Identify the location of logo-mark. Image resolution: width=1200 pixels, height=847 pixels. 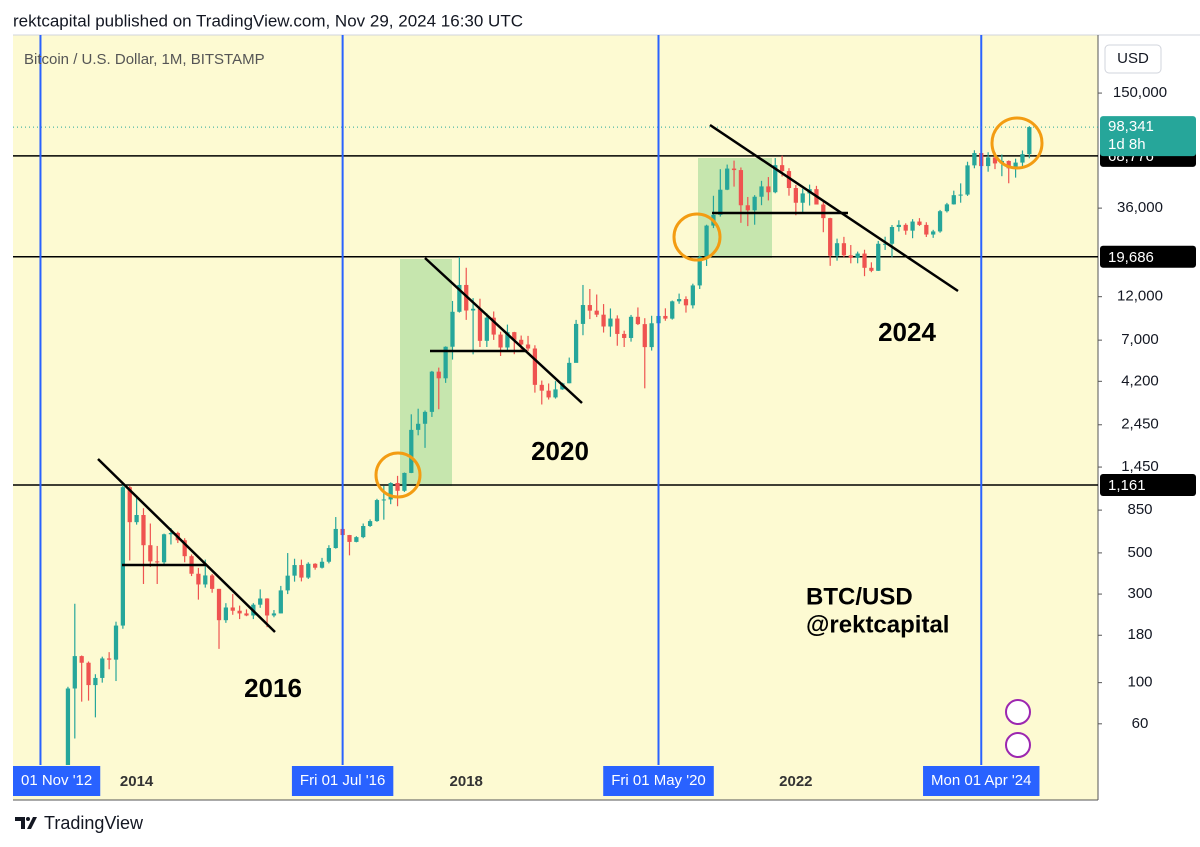
(26, 823).